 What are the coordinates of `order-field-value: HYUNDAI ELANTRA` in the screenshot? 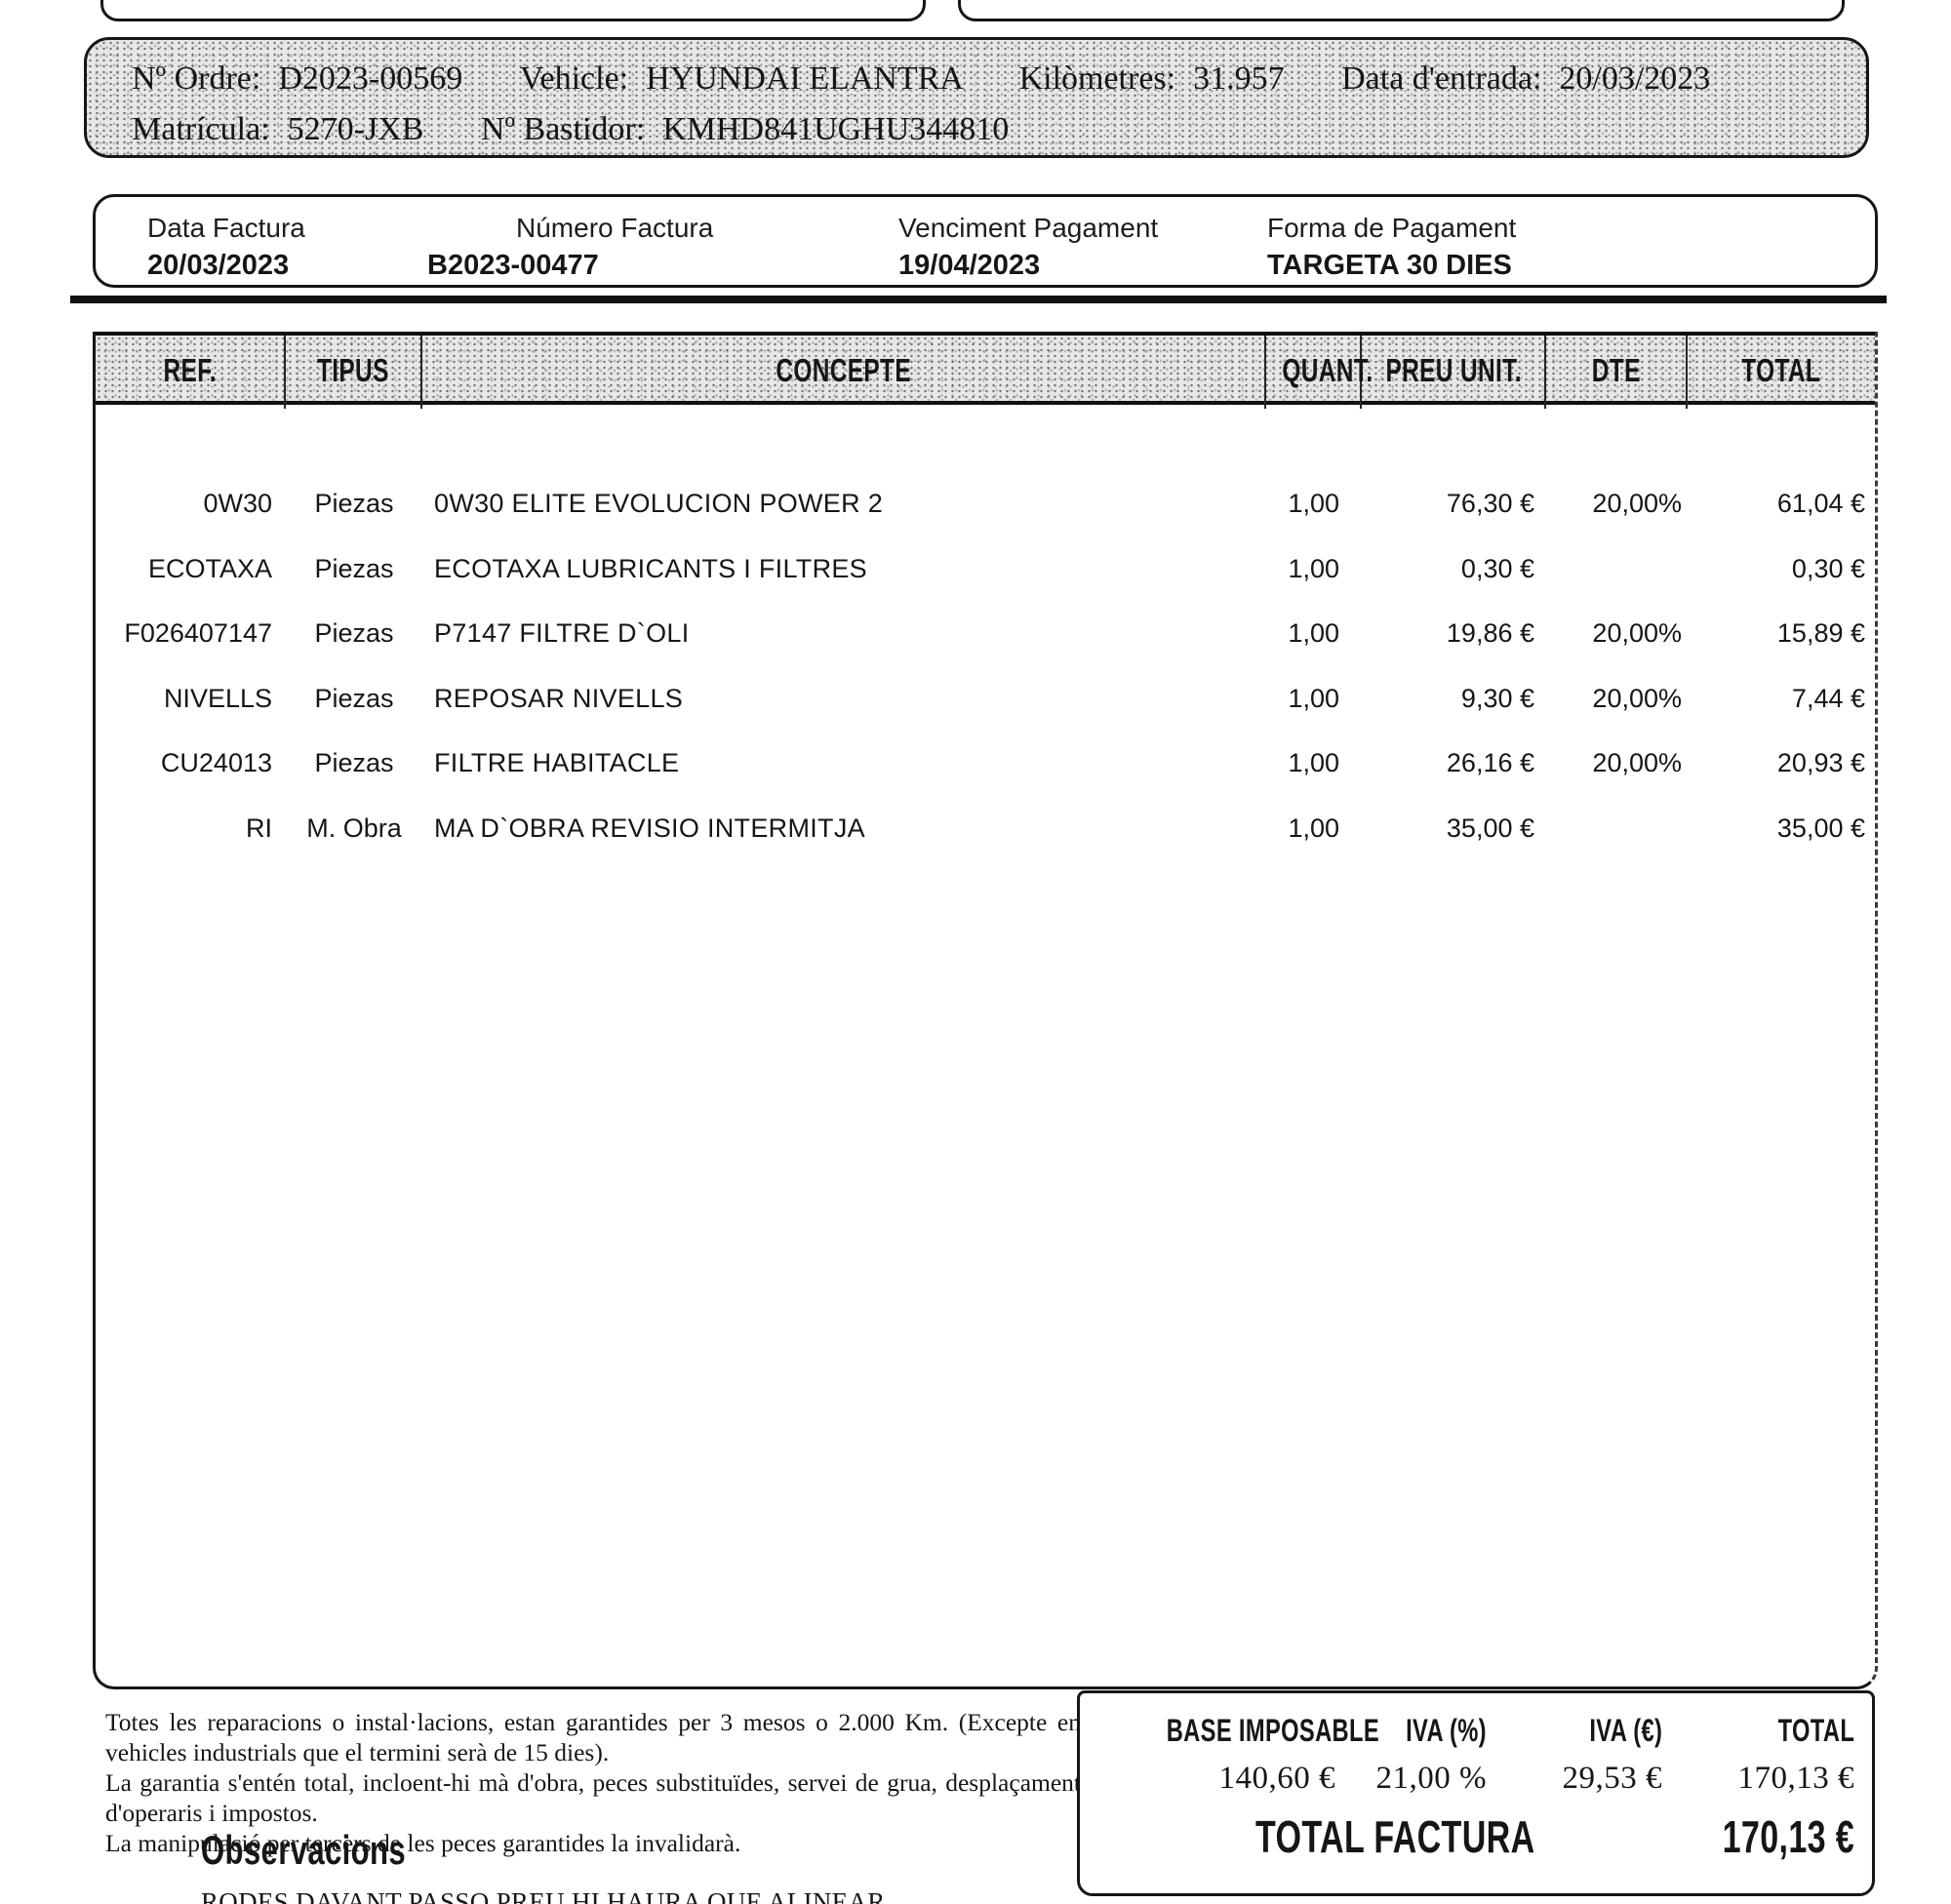 It's located at (805, 78).